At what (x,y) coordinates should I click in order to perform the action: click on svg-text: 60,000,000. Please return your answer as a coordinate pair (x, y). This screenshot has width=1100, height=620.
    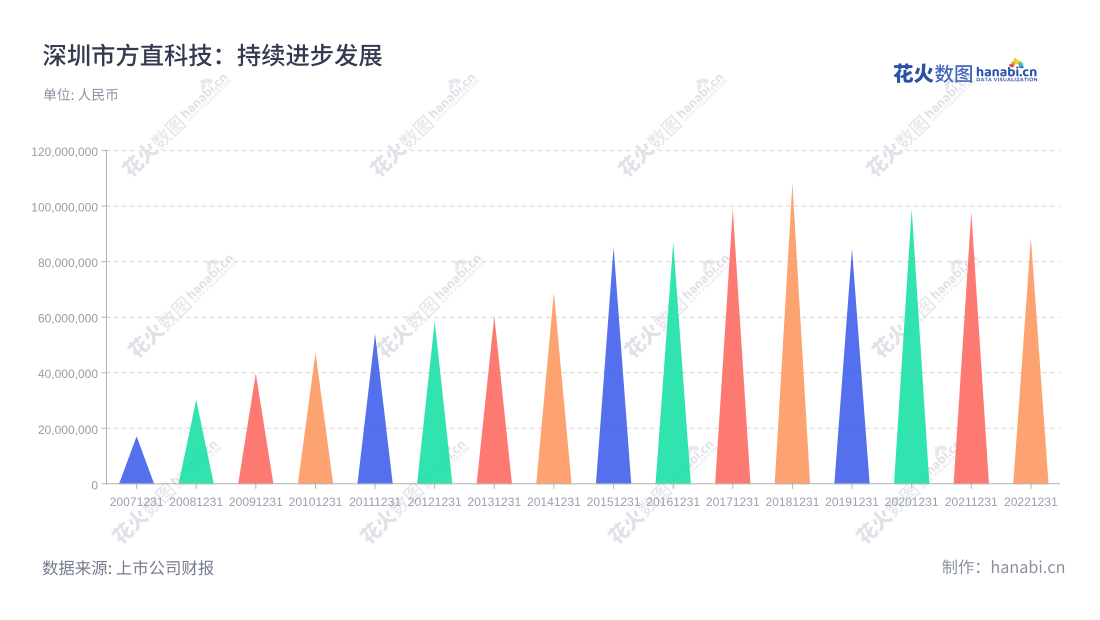
    Looking at the image, I should click on (68, 319).